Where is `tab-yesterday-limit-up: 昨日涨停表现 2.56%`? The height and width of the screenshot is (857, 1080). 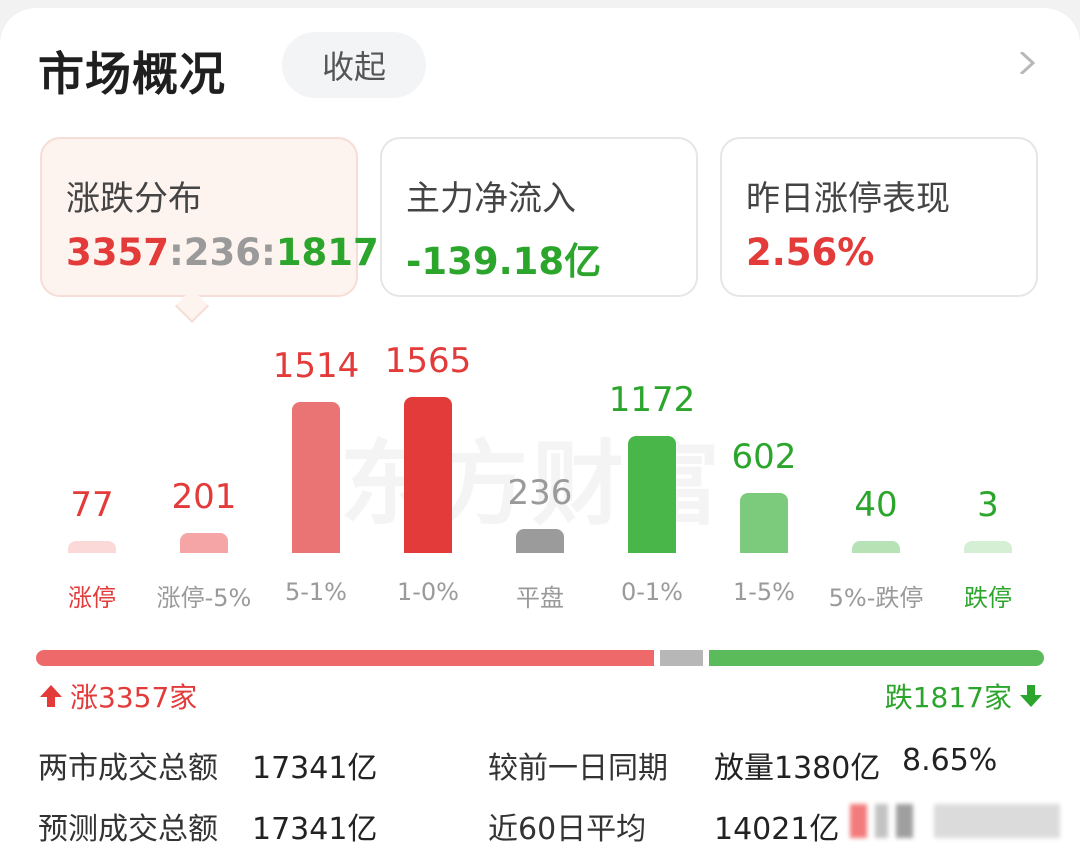 tab-yesterday-limit-up: 昨日涨停表现 2.56% is located at coordinates (879, 217).